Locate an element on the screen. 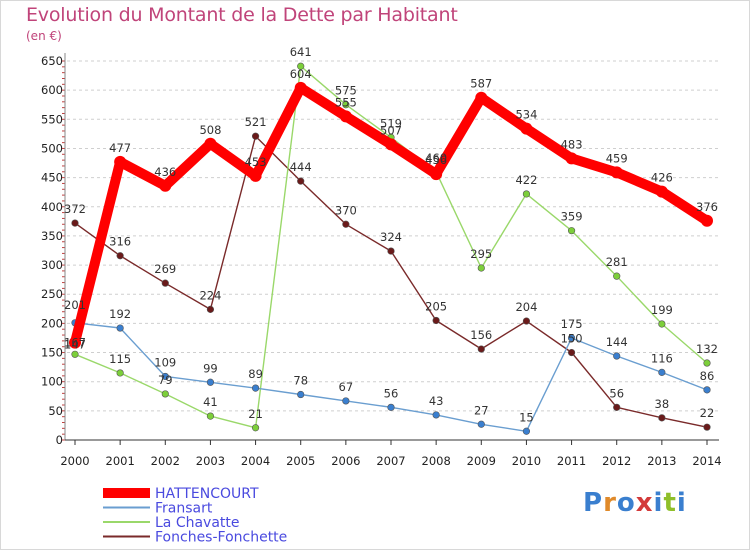 The height and width of the screenshot is (550, 750). y-tick-label: 300 is located at coordinates (52, 265).